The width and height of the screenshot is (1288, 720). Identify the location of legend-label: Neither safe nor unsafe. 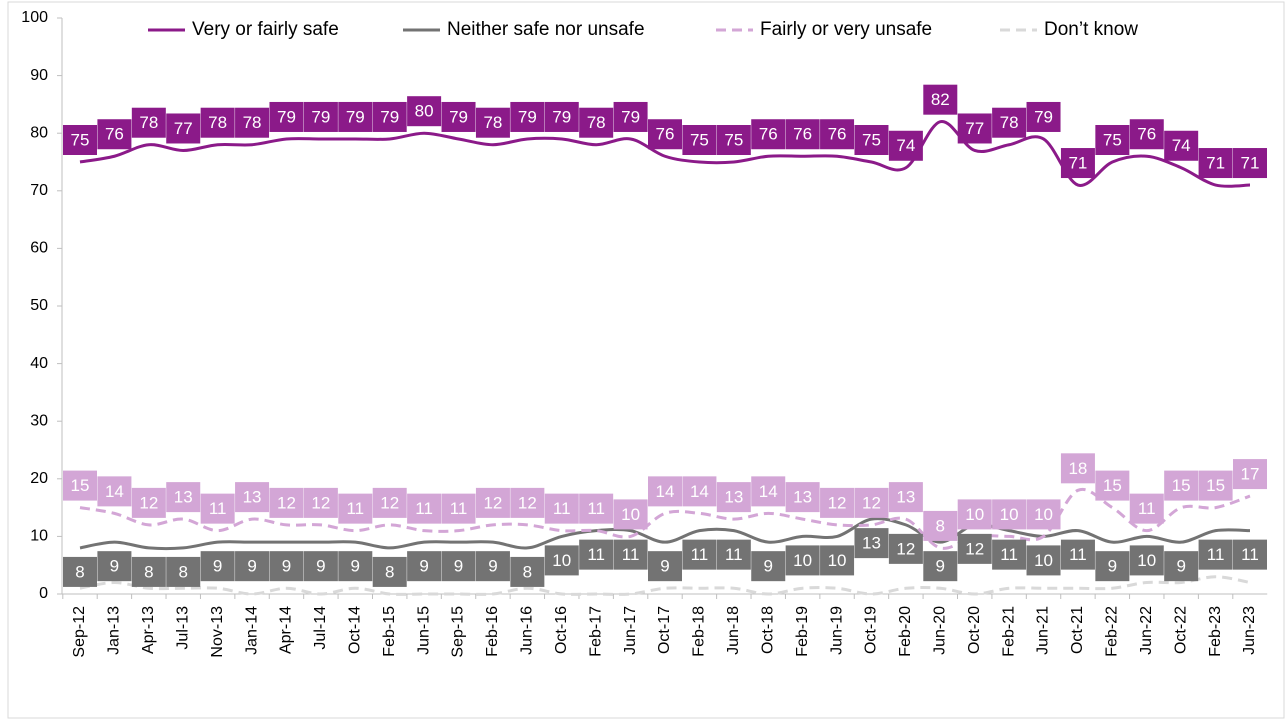
(546, 29).